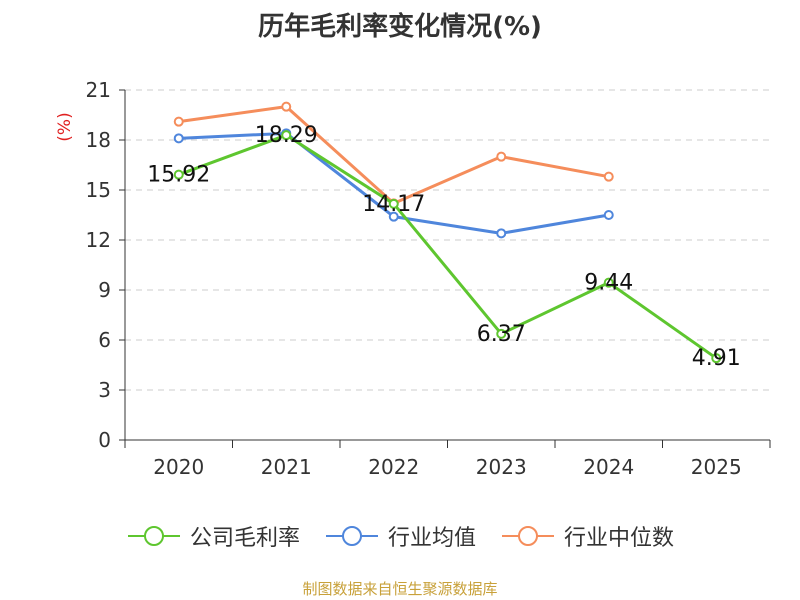 This screenshot has width=800, height=600. Describe the element at coordinates (98, 240) in the screenshot. I see `y-tick-label: 12` at that location.